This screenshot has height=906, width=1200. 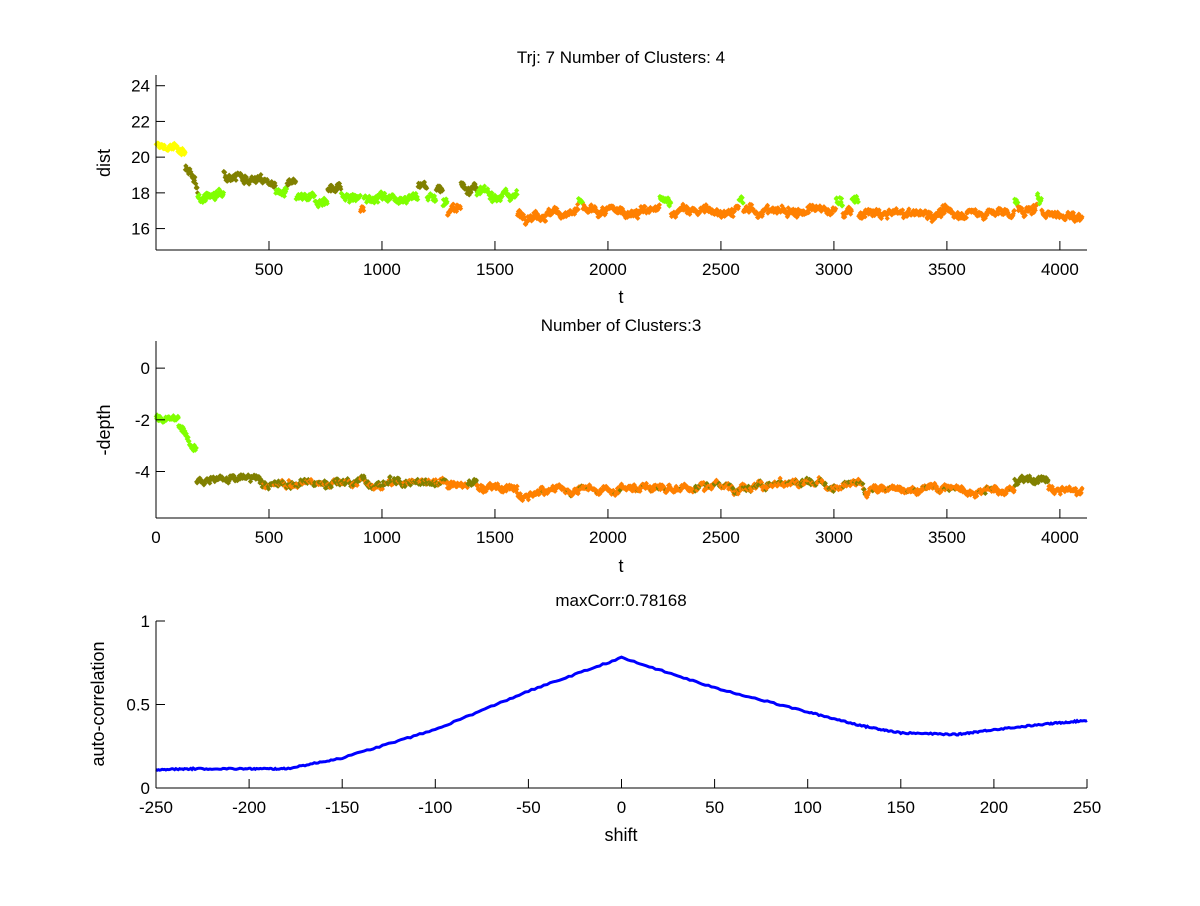 I want to click on y-tick-label: 0, so click(x=145, y=368).